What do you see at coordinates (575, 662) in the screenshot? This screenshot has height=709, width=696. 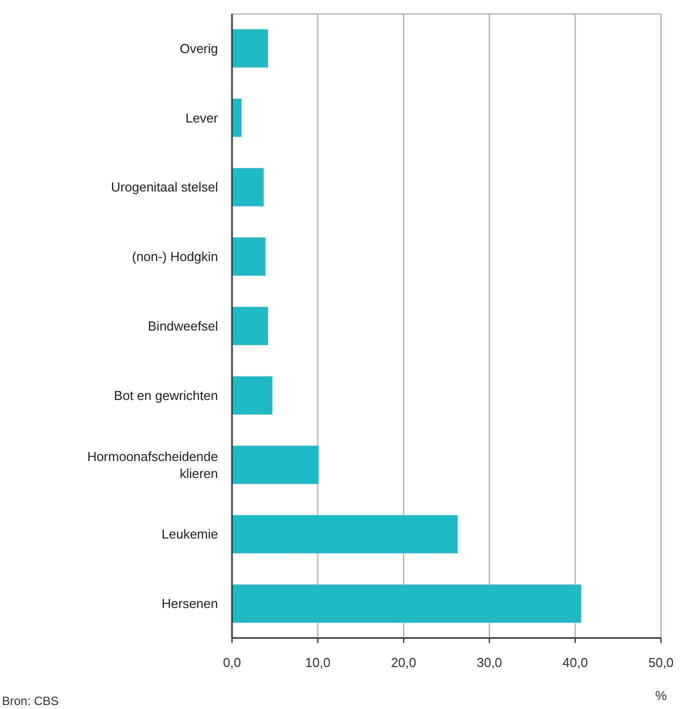 I see `x-tick-label: 40,0` at bounding box center [575, 662].